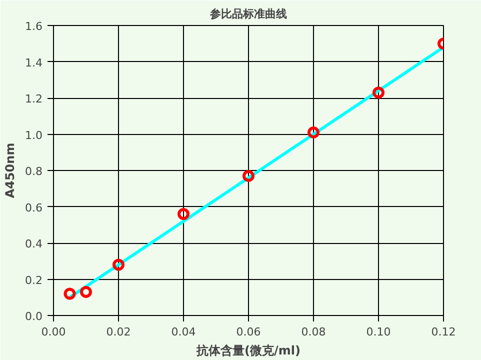 This screenshot has height=360, width=481. Describe the element at coordinates (118, 332) in the screenshot. I see `x-tick-label: 0.02` at that location.